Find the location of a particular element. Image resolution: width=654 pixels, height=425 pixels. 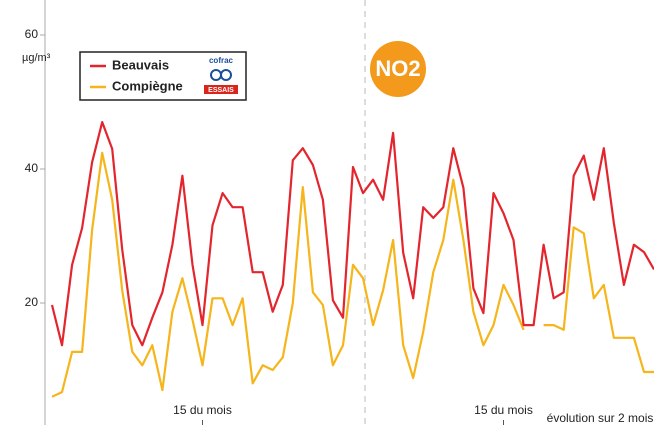

legend-label: Compiègne is located at coordinates (147, 85).